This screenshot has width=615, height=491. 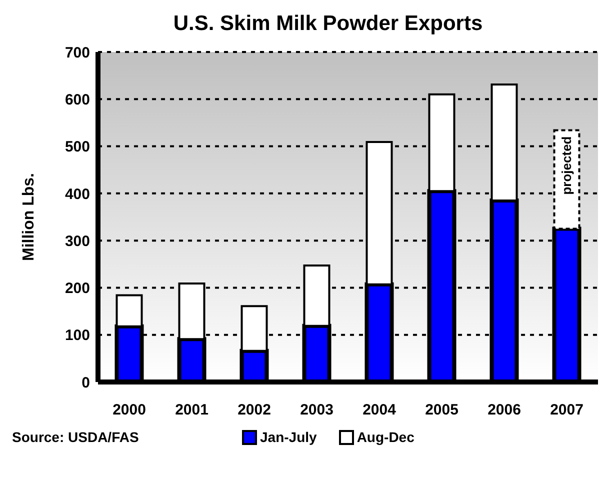 What do you see at coordinates (317, 410) in the screenshot?
I see `x-tick-label: 2003` at bounding box center [317, 410].